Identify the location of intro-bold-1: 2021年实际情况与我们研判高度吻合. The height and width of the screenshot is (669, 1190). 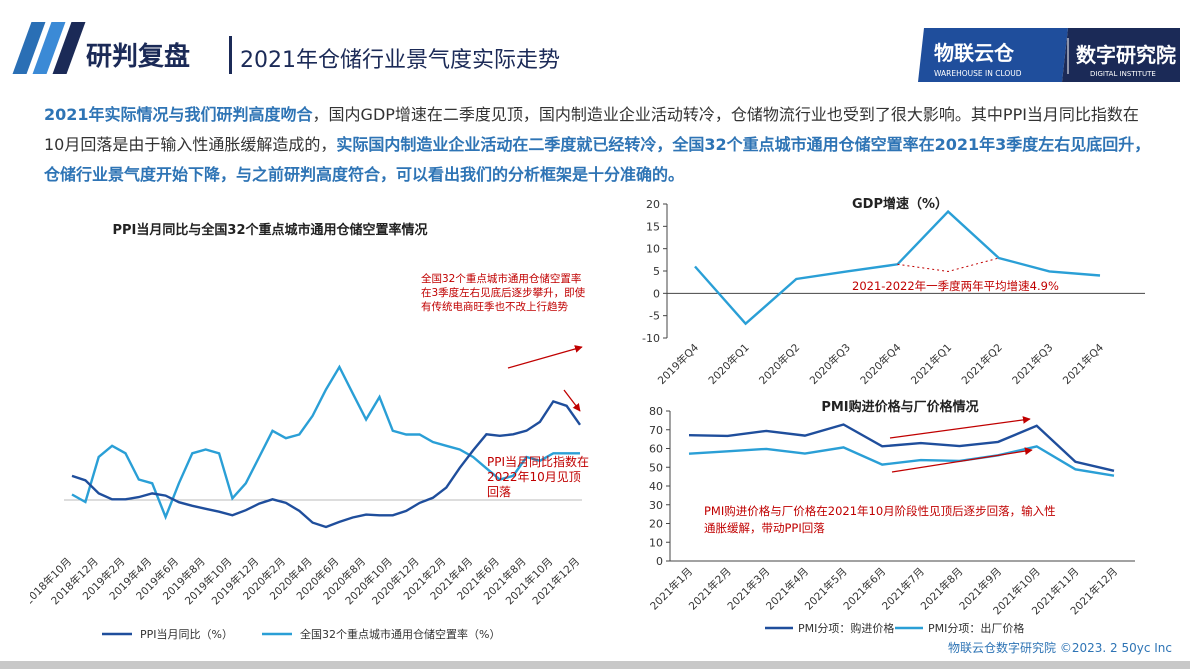
(178, 114).